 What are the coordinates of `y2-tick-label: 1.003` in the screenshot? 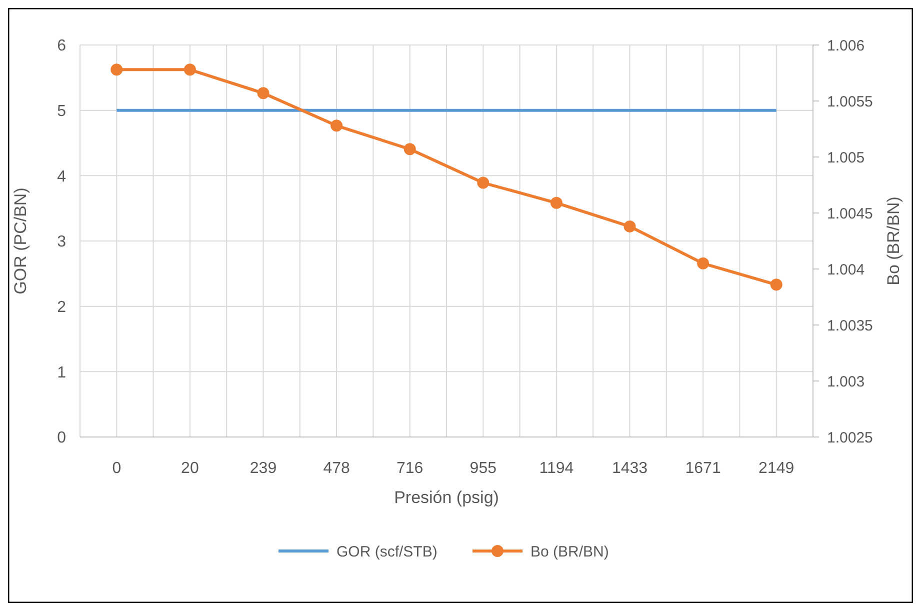 It's located at (846, 381).